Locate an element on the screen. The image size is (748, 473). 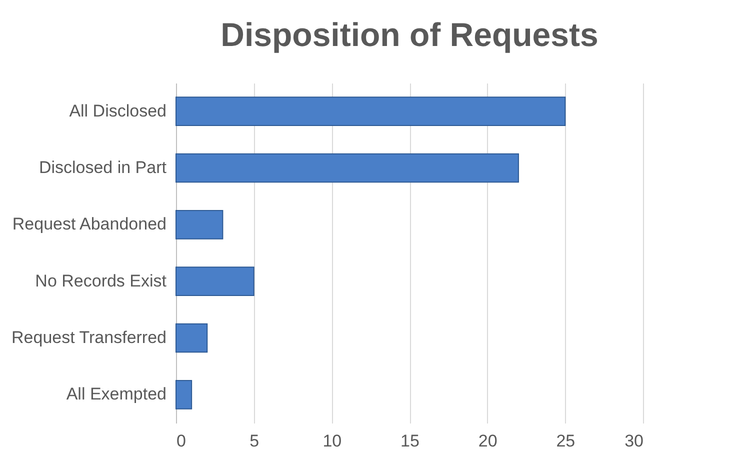
y-tick-label: All Disclosed is located at coordinates (117, 110).